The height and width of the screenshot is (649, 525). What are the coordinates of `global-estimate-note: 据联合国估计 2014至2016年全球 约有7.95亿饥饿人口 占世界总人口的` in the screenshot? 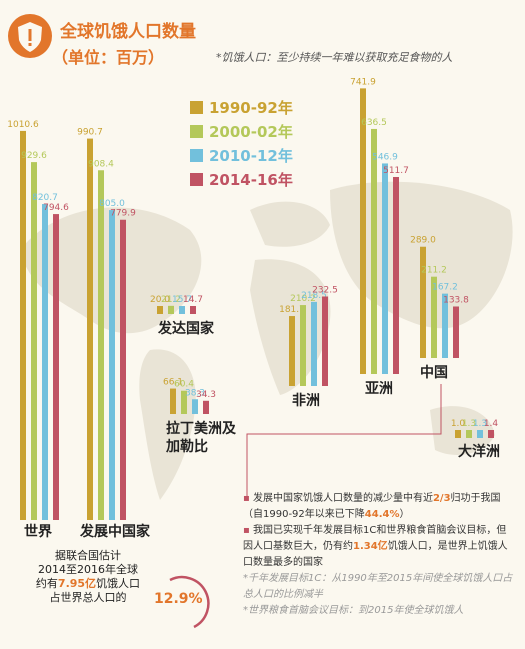 It's located at (88, 577).